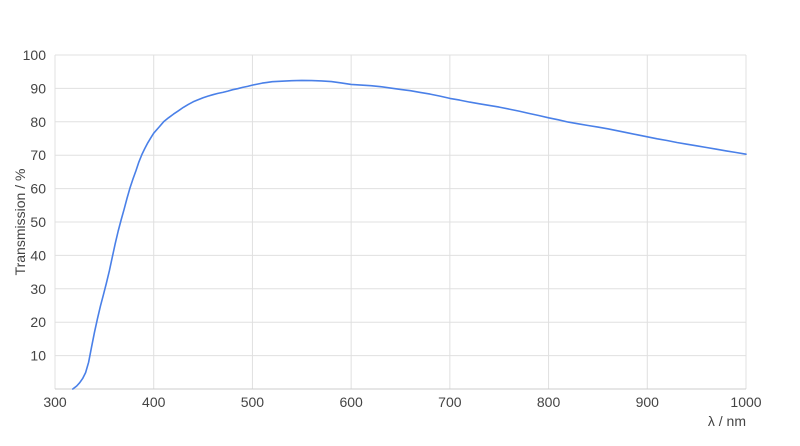 This screenshot has height=446, width=800. Describe the element at coordinates (38, 88) in the screenshot. I see `y-tick-label: 90` at that location.